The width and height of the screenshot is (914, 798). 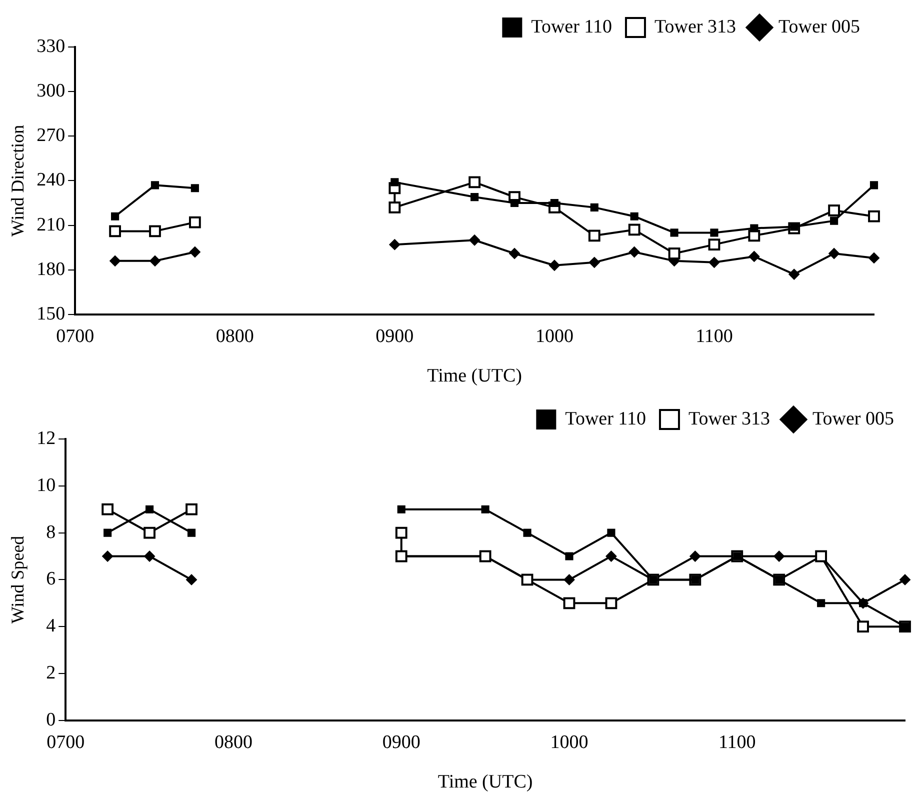 I want to click on y-tick-label: 6, so click(x=51, y=579).